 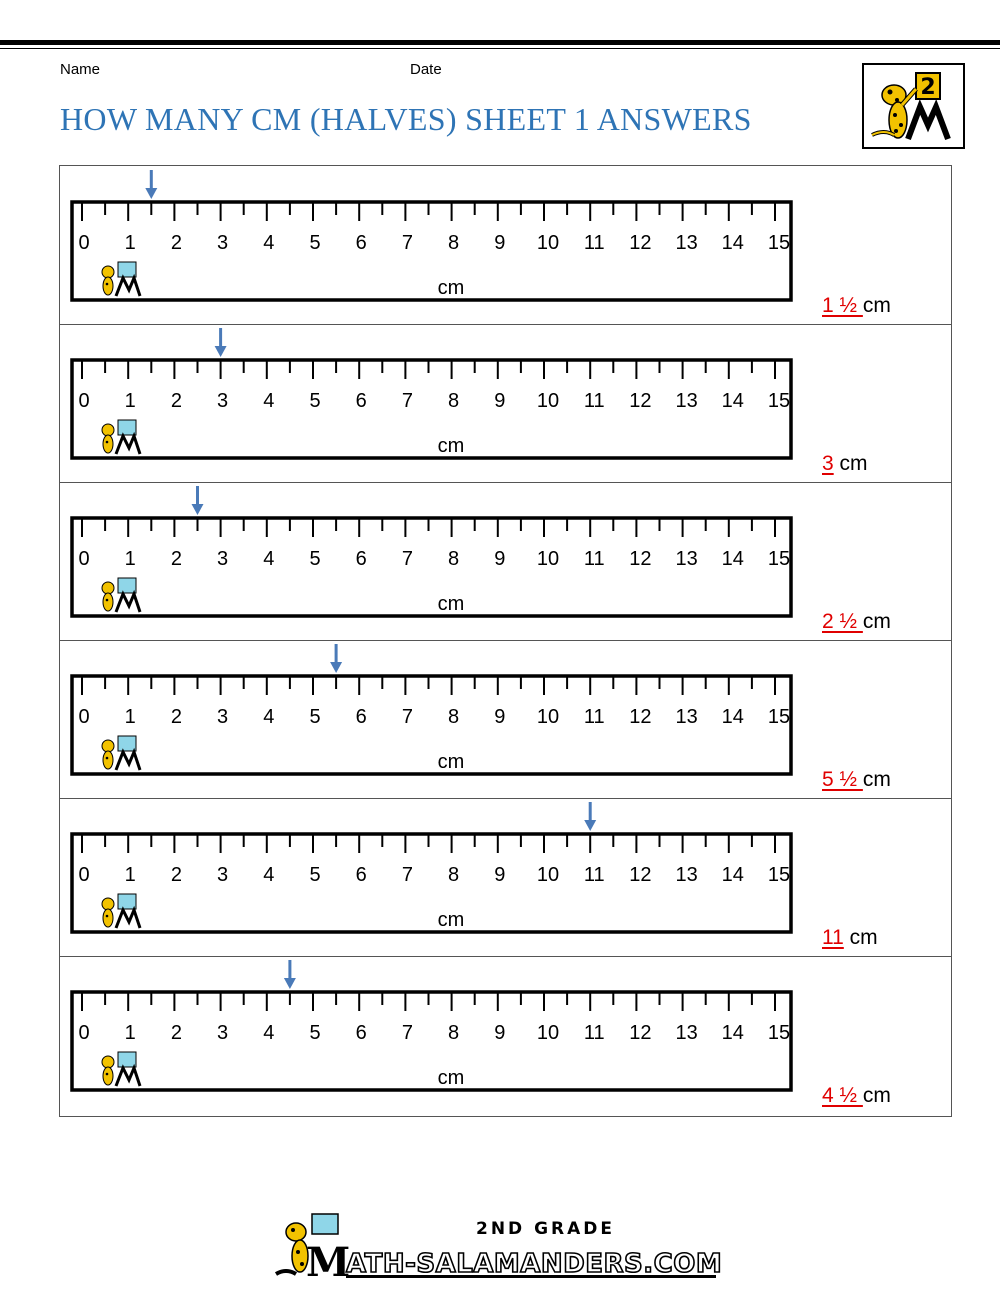 What do you see at coordinates (505, 1035) in the screenshot?
I see `question-row: 0 1 2 3 4 5 6 7 8 9 10 11 12 13 14 15 cm 4 ½ cm` at bounding box center [505, 1035].